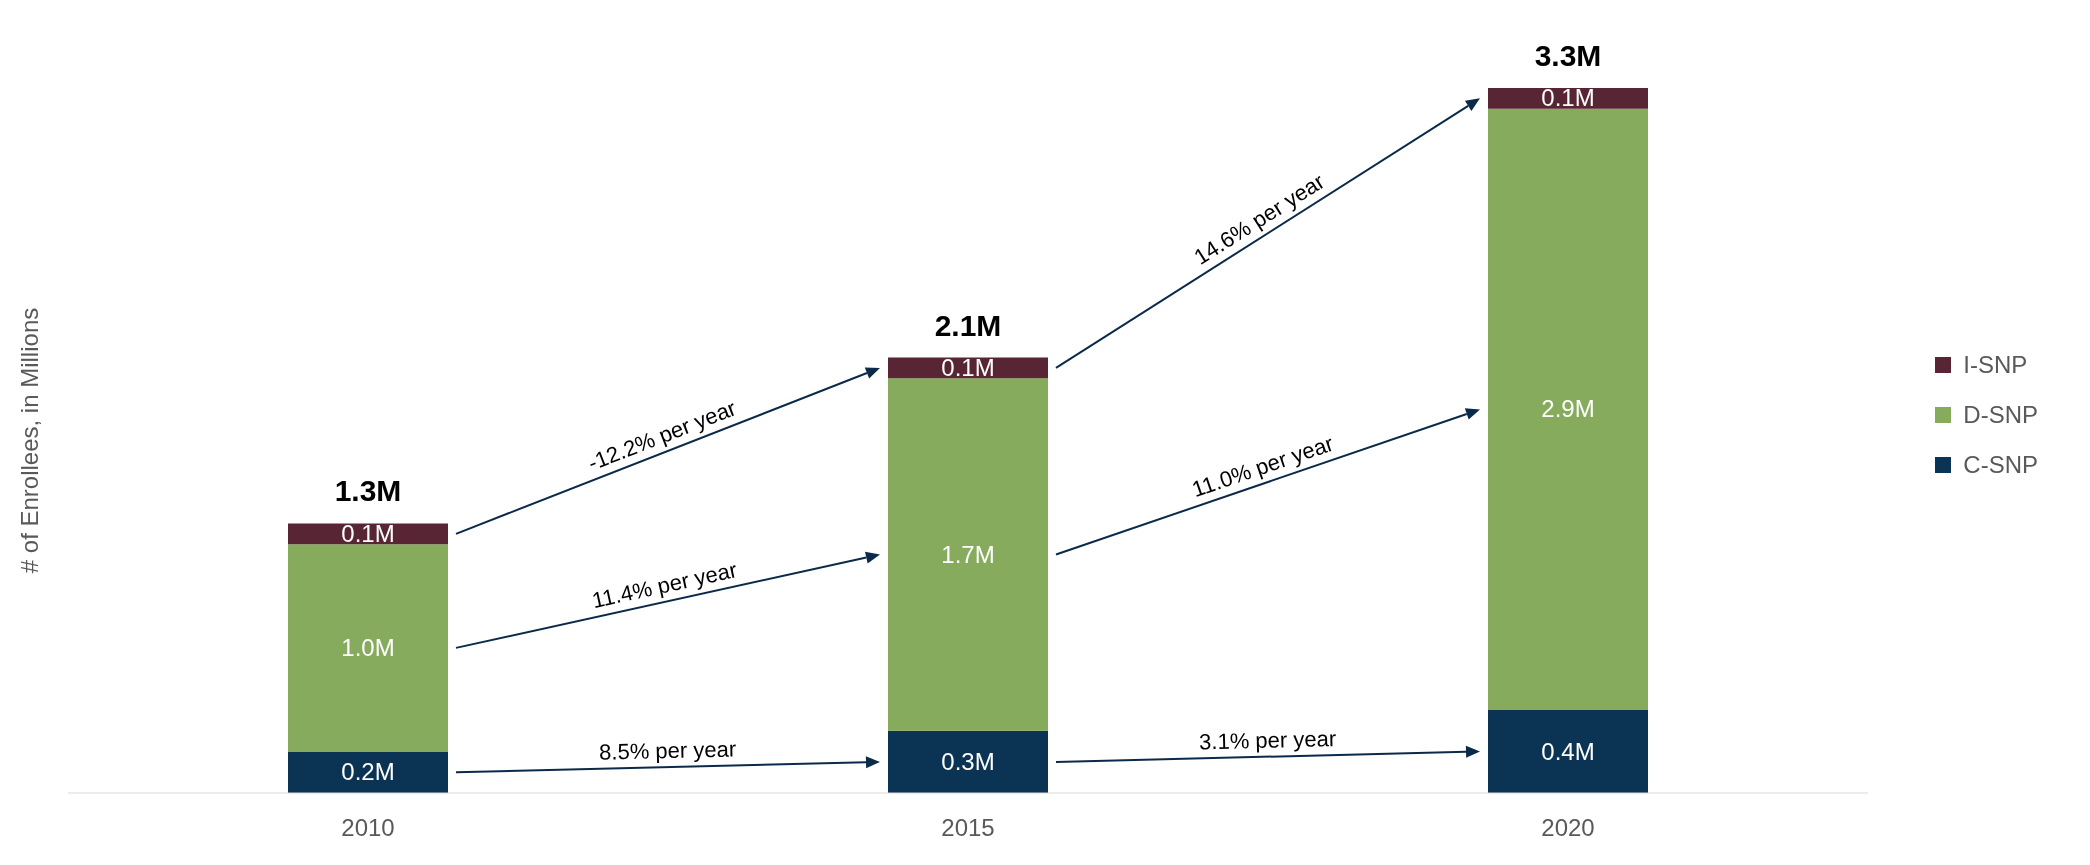 The width and height of the screenshot is (2090, 865). I want to click on y-axis-title: # of Enrollees, in Millions, so click(29, 440).